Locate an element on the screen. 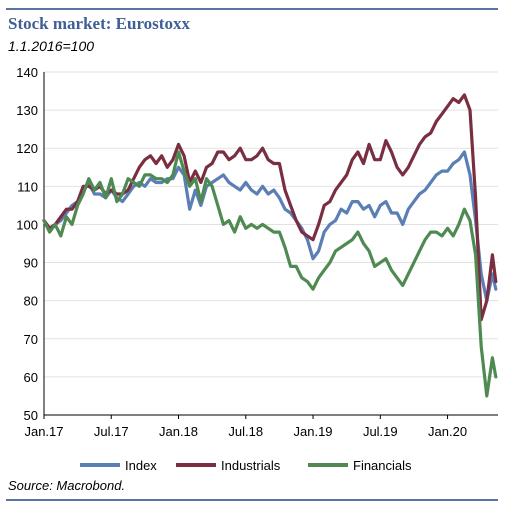 The image size is (529, 515). y-tick-label: 50 is located at coordinates (31, 415).